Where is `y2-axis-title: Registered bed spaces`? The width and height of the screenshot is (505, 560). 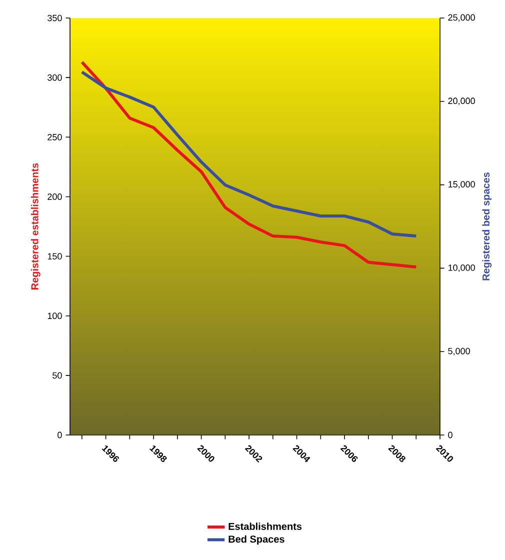
y2-axis-title: Registered bed spaces is located at coordinates (487, 226).